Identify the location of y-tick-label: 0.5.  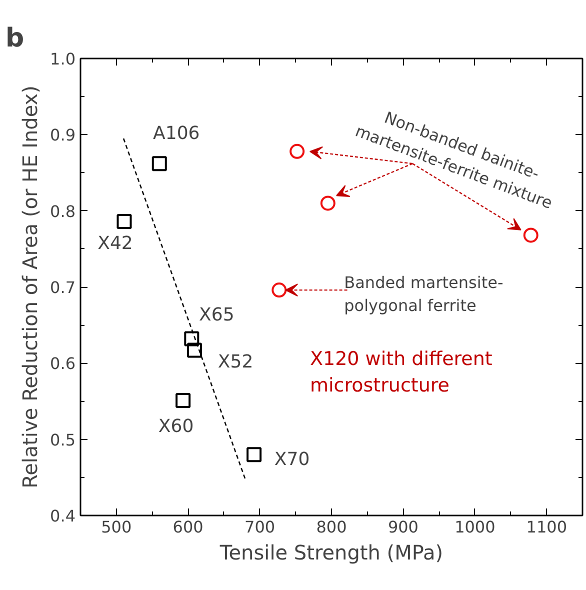
(63, 440).